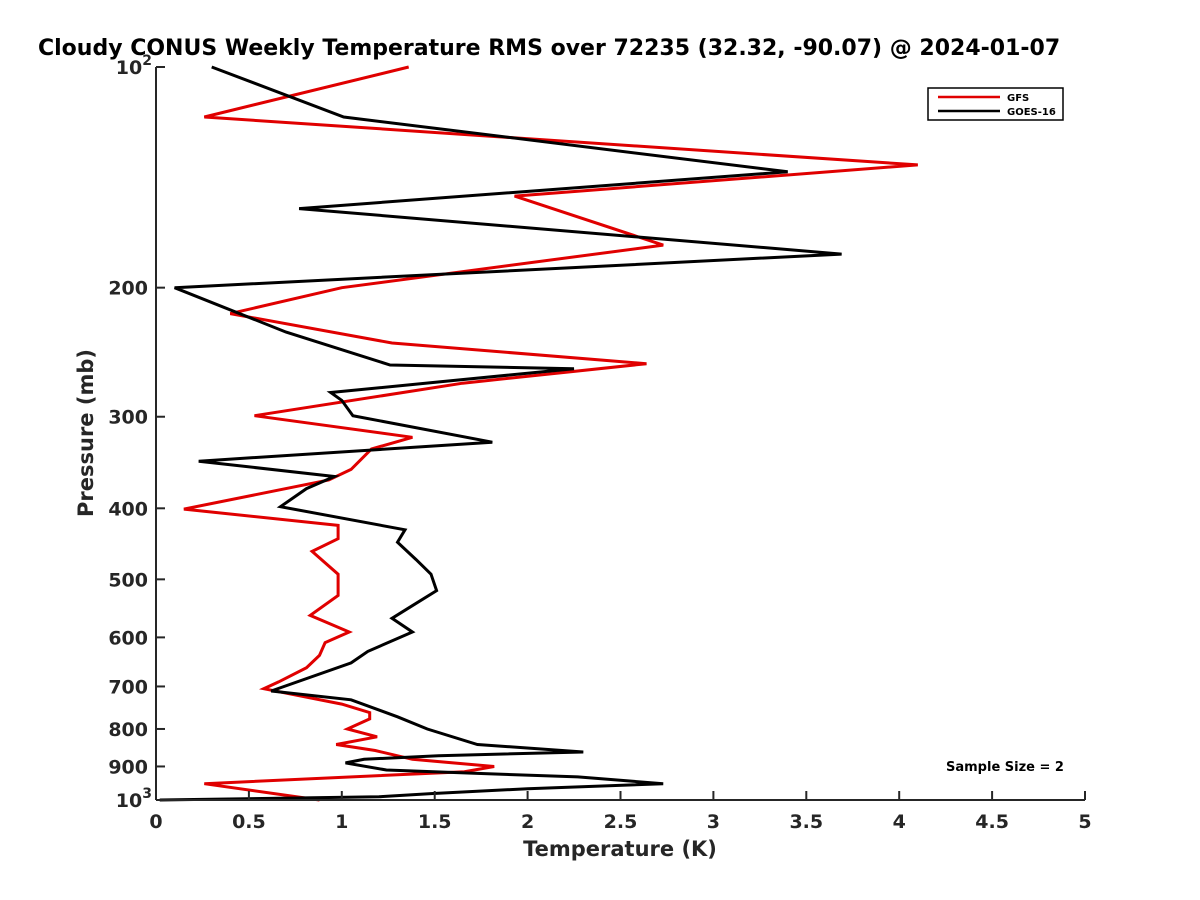 The height and width of the screenshot is (900, 1200). What do you see at coordinates (128, 418) in the screenshot?
I see `y-tick-label: 300` at bounding box center [128, 418].